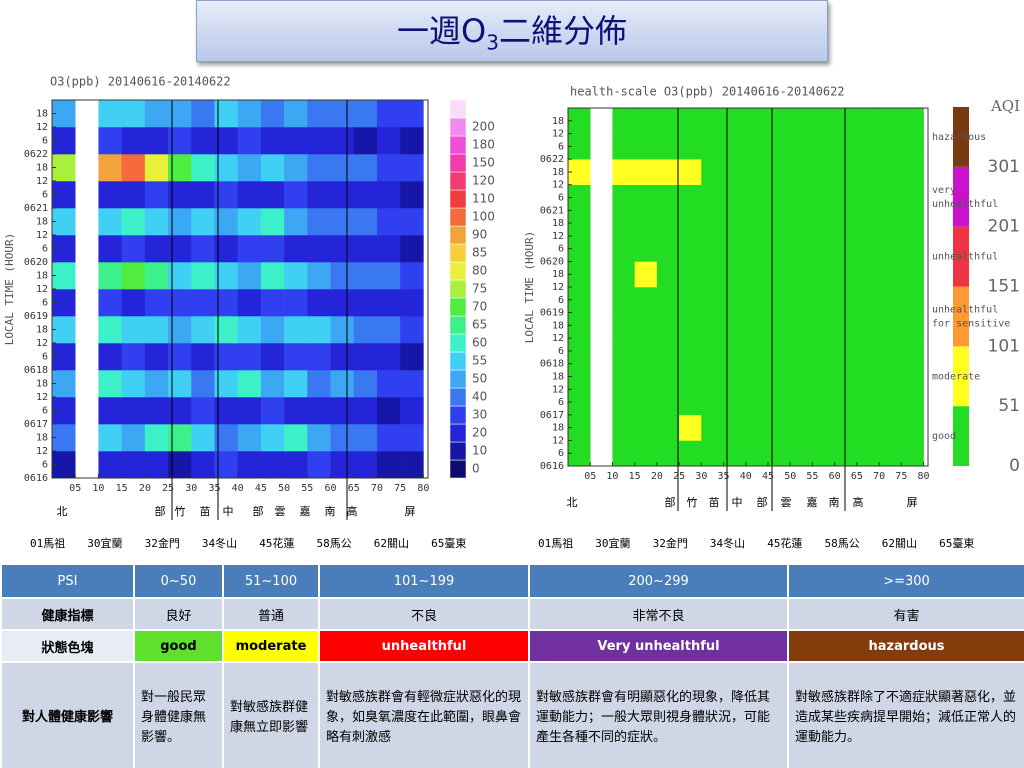 The height and width of the screenshot is (768, 1024). I want to click on colorbar-label: 10, so click(479, 451).